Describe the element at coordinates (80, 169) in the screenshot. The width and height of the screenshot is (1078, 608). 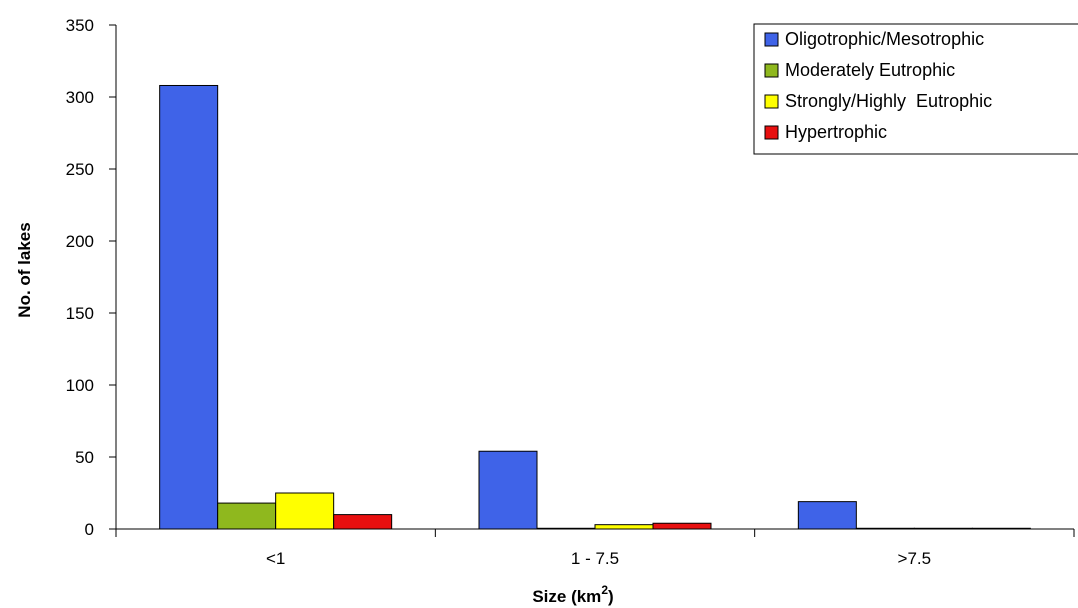
I see `y-tick-label: 250` at that location.